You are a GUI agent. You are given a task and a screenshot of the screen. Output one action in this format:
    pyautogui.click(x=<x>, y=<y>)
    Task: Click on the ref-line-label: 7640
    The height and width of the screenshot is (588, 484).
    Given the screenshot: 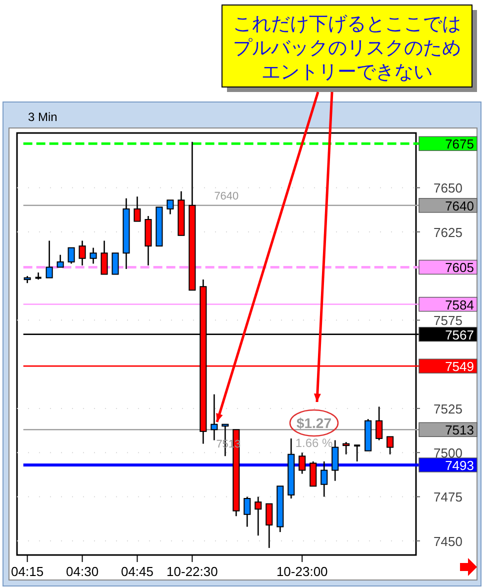 What is the action you would take?
    pyautogui.click(x=459, y=206)
    